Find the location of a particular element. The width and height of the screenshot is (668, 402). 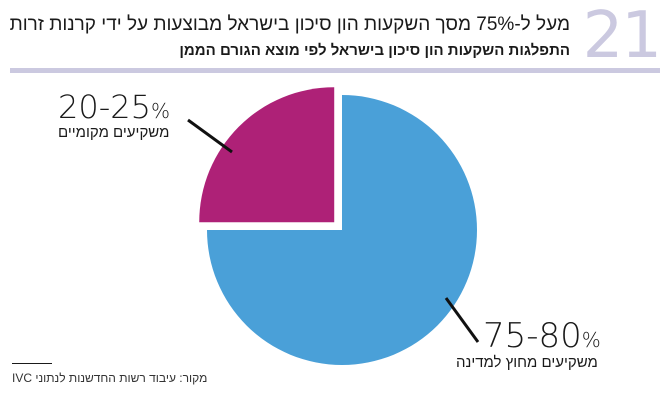

foreign-label-value: 75-80% is located at coordinates (542, 338).